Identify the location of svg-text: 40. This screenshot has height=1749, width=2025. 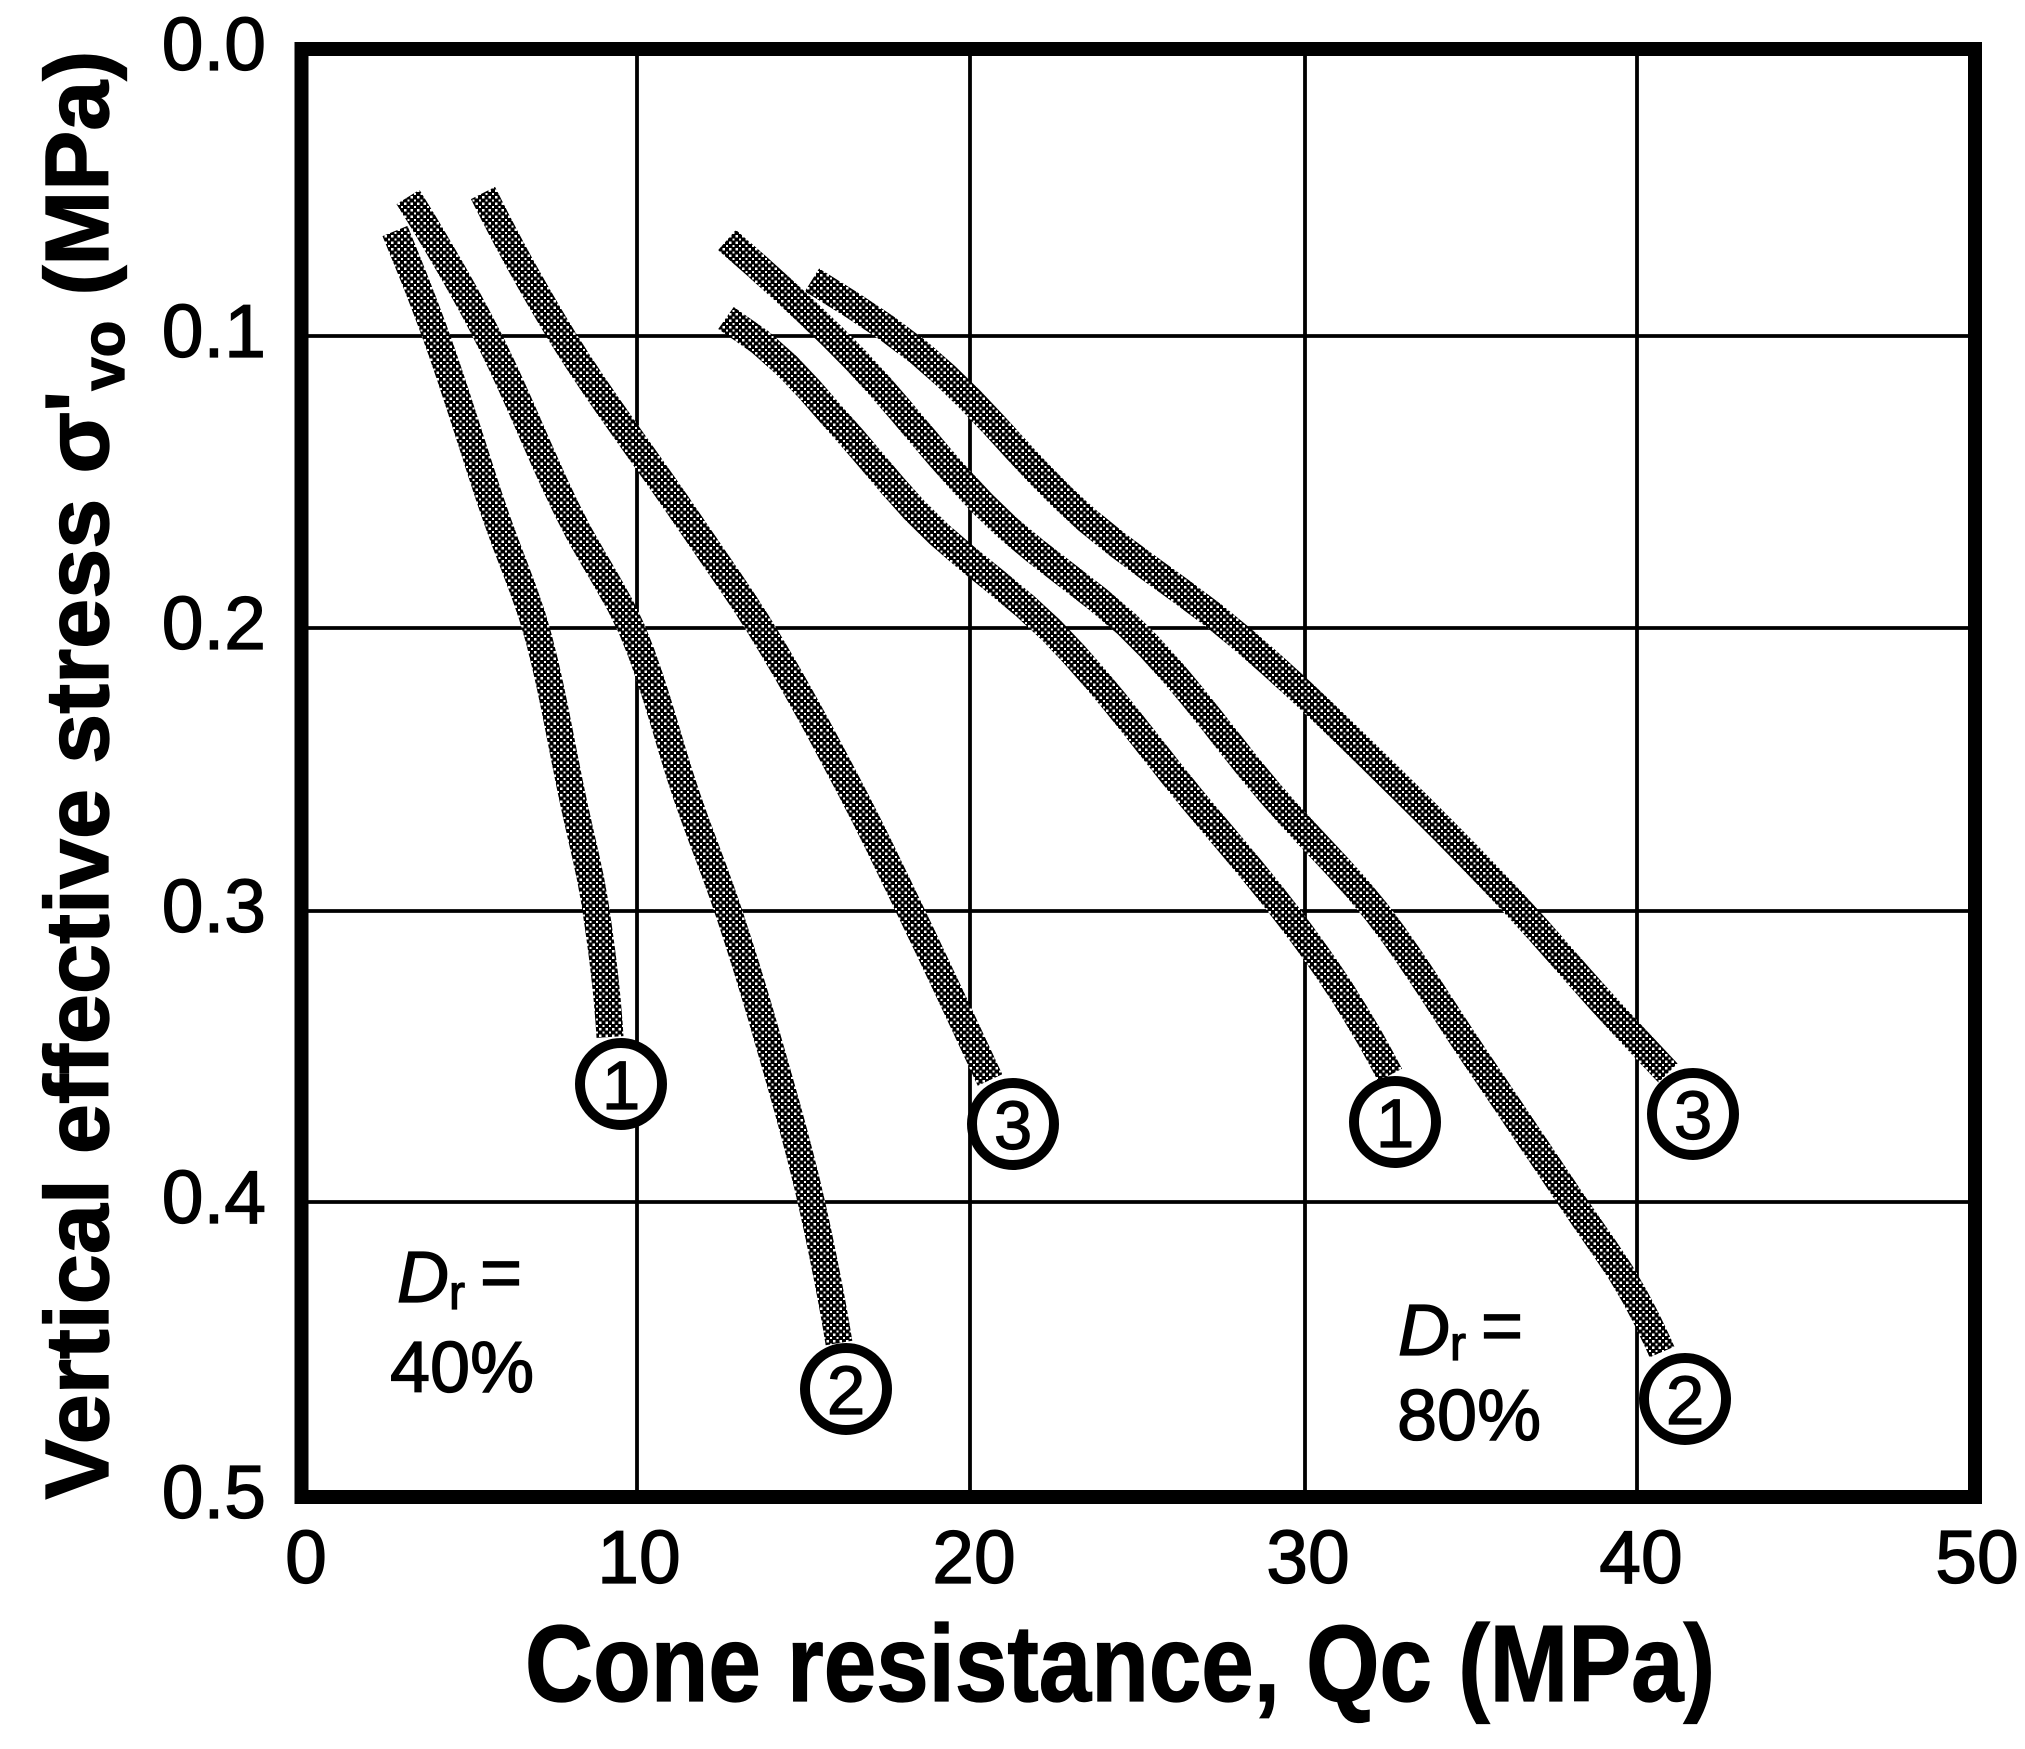
(1640, 1557).